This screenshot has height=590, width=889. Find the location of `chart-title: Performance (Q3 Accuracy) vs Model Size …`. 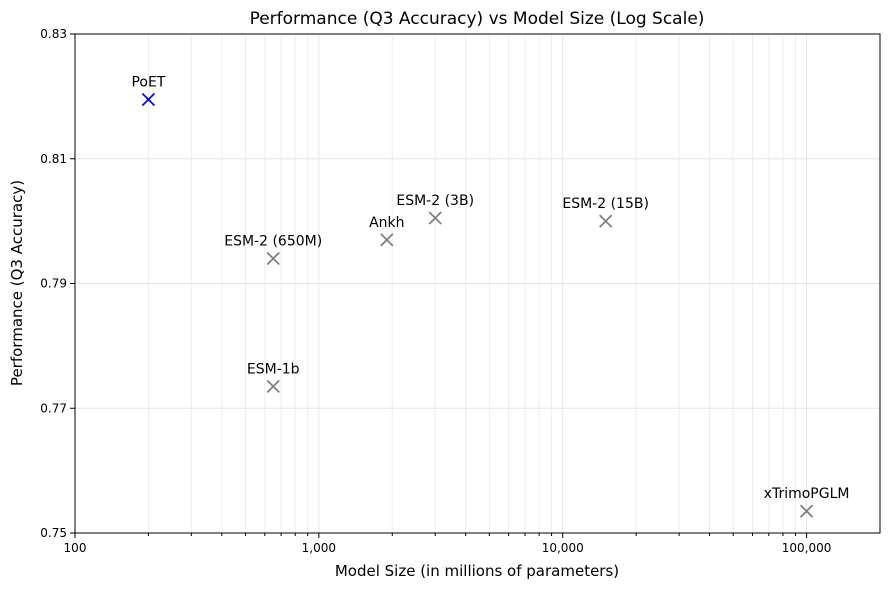

chart-title: Performance (Q3 Accuracy) vs Model Size … is located at coordinates (477, 19).